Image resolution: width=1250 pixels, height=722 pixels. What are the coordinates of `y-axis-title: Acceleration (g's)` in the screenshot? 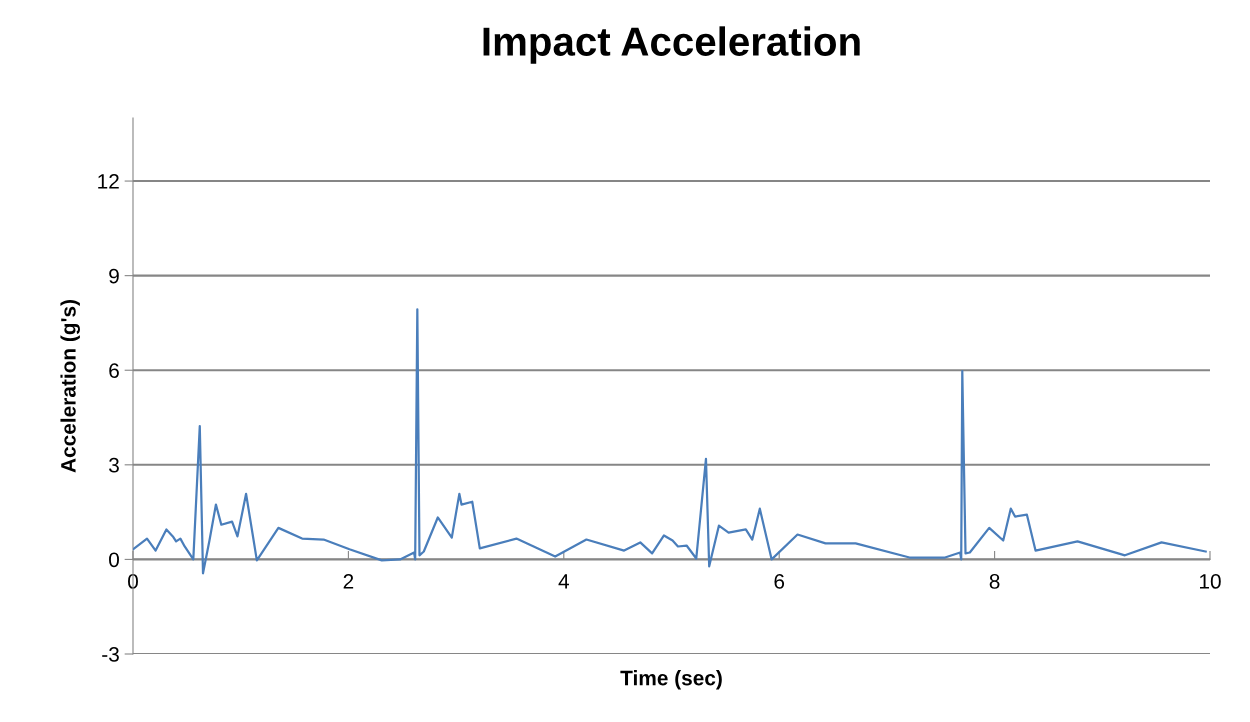 It's located at (70, 386).